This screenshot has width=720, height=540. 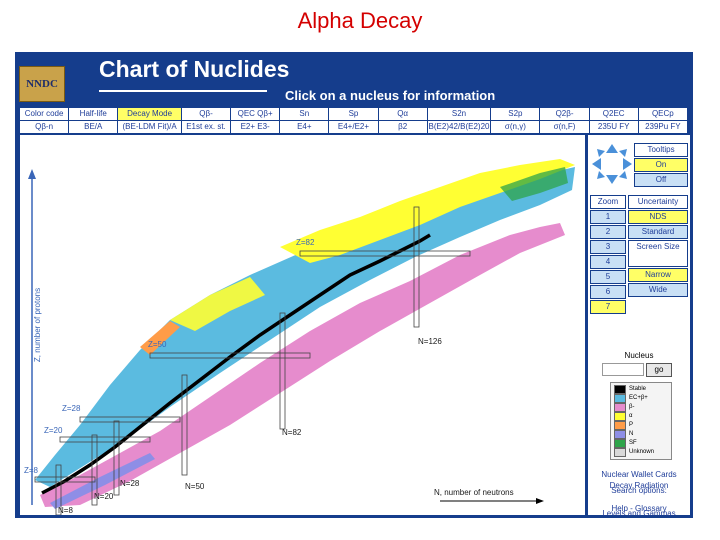 I want to click on uncertainty-nds-button: NDS, so click(x=658, y=217).